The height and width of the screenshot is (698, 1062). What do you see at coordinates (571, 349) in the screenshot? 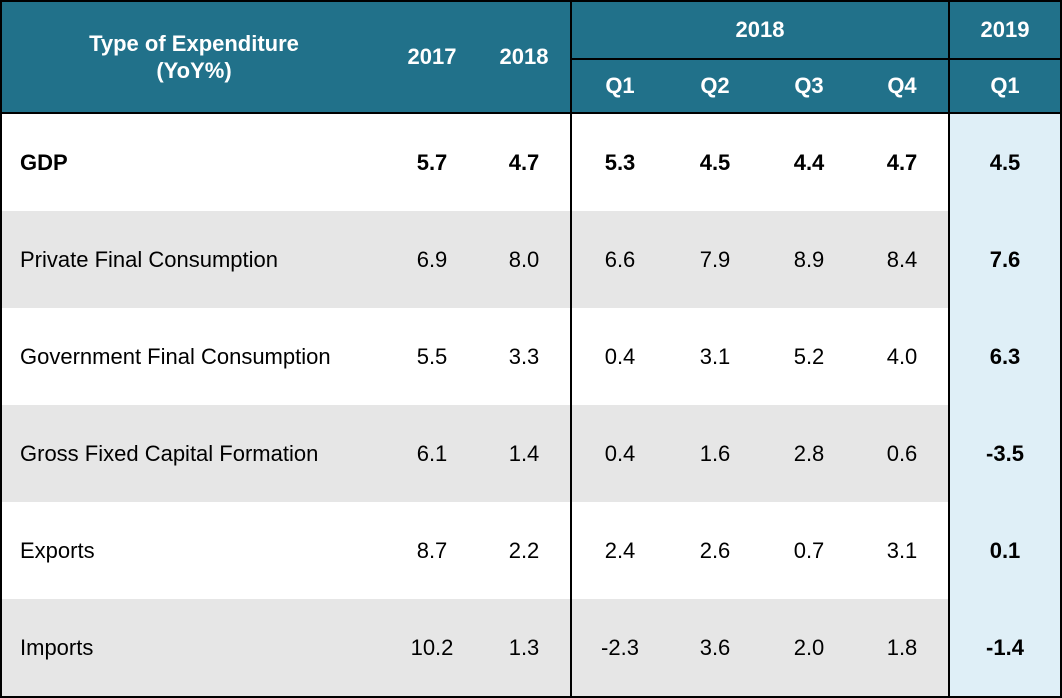
I see `divider-annual-quarterly` at bounding box center [571, 349].